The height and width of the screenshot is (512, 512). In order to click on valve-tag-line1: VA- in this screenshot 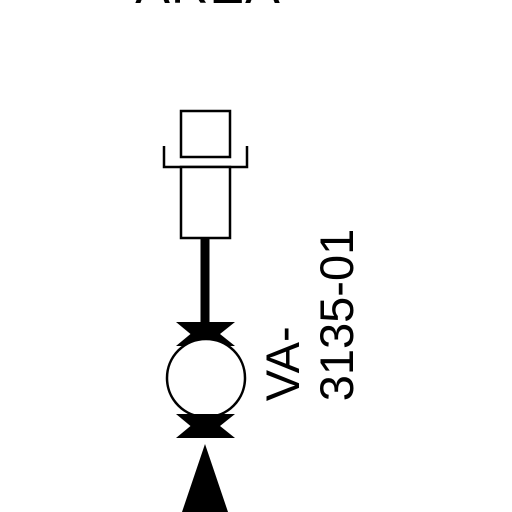, I will do `click(282, 364)`.